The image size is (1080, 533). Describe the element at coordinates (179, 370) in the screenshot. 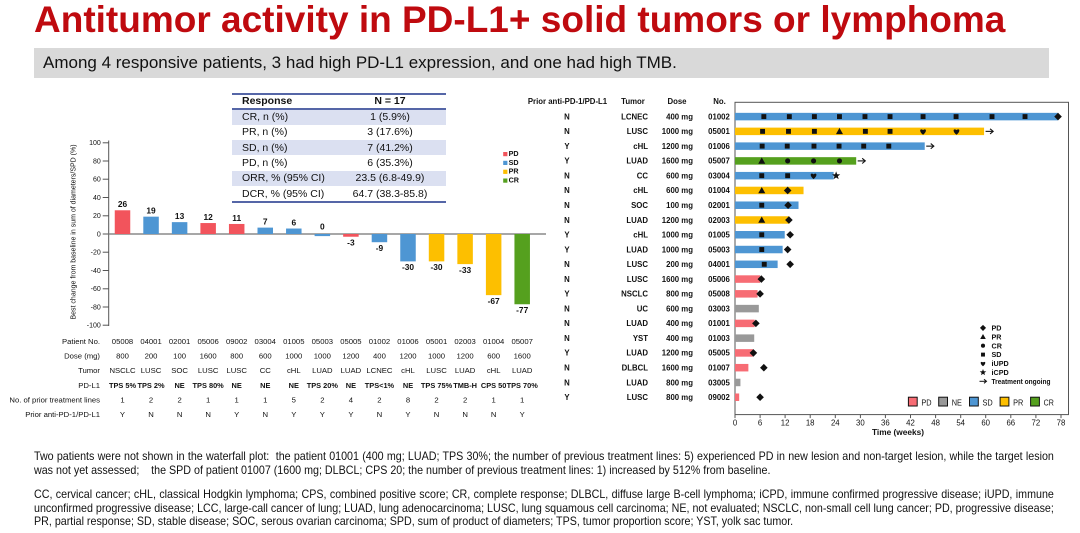

I see `svg-text: SOC` at that location.